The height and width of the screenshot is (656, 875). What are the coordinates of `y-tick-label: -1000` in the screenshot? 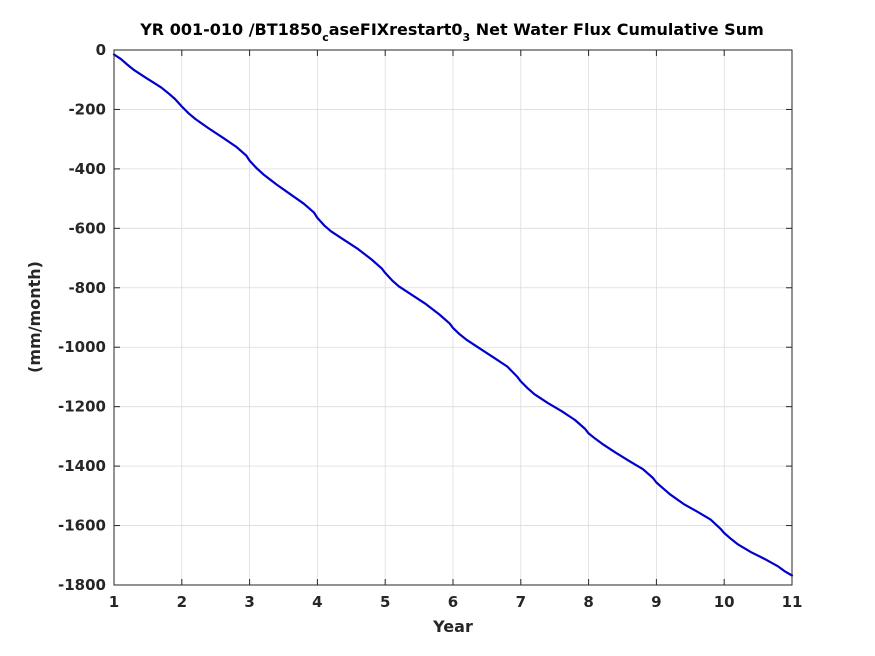 It's located at (82, 347).